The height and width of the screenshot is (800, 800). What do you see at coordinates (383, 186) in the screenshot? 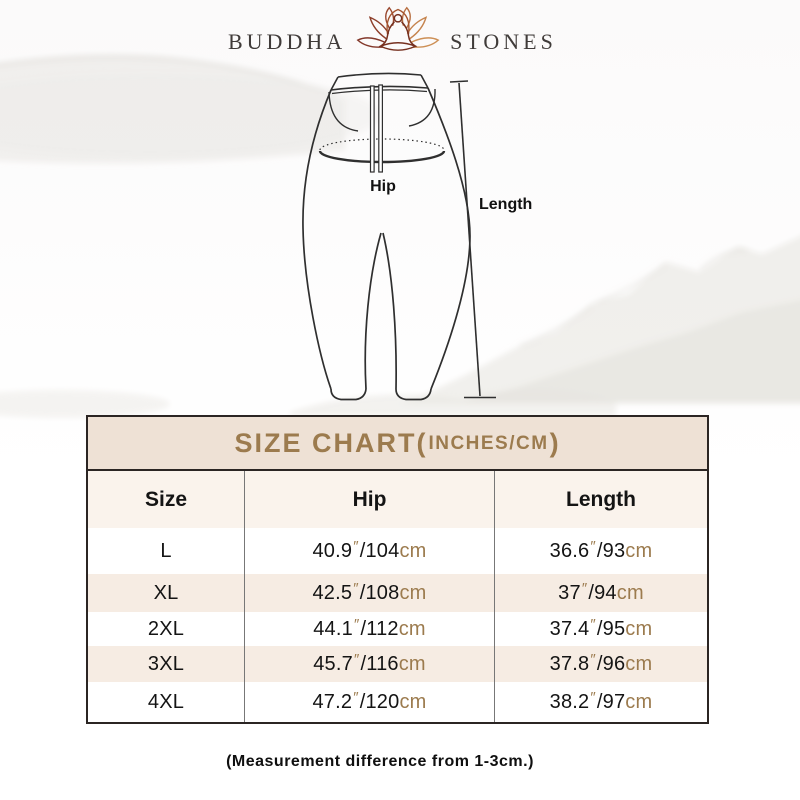
I see `hip-label: Hip` at bounding box center [383, 186].